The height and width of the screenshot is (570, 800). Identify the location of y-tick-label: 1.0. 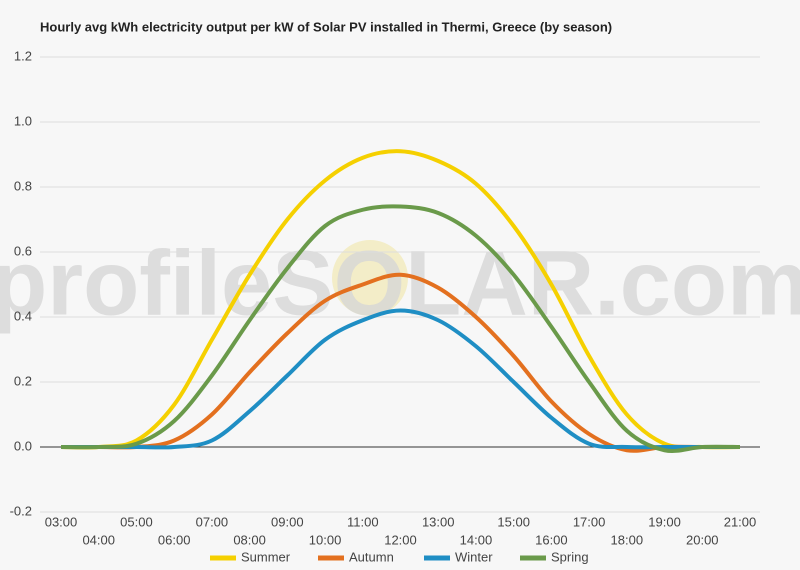
(23, 120).